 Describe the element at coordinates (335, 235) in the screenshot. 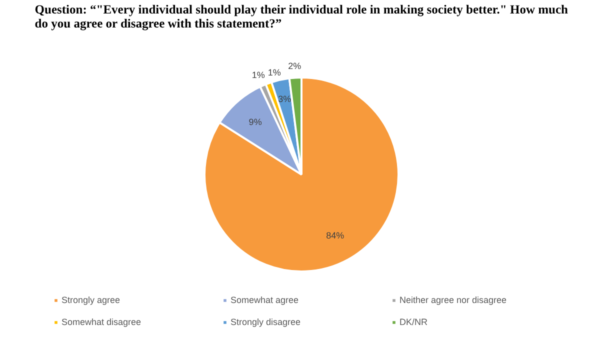

I see `data-label: 84%` at that location.